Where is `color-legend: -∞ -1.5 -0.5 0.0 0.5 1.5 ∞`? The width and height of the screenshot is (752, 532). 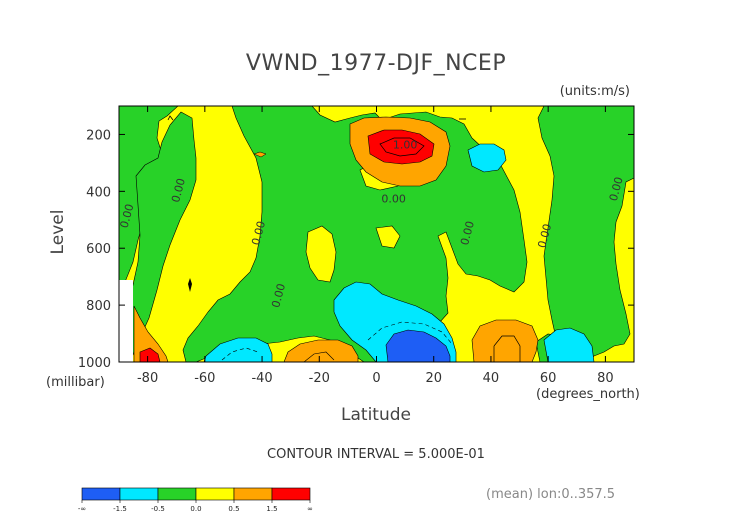 color-legend: -∞ -1.5 -0.5 0.0 0.5 1.5 ∞ is located at coordinates (195, 500).